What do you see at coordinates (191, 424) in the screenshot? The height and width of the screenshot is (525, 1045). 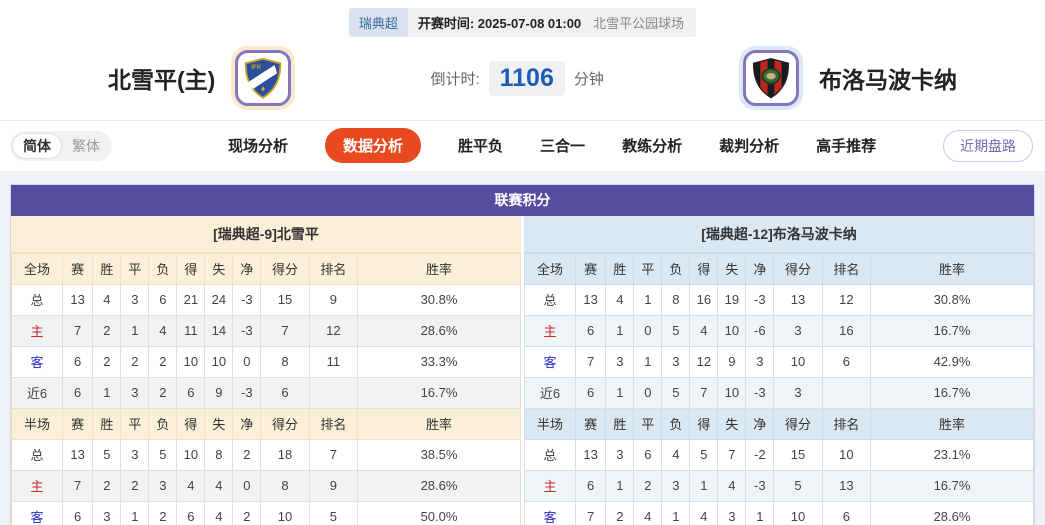 I see `column-header: 得` at bounding box center [191, 424].